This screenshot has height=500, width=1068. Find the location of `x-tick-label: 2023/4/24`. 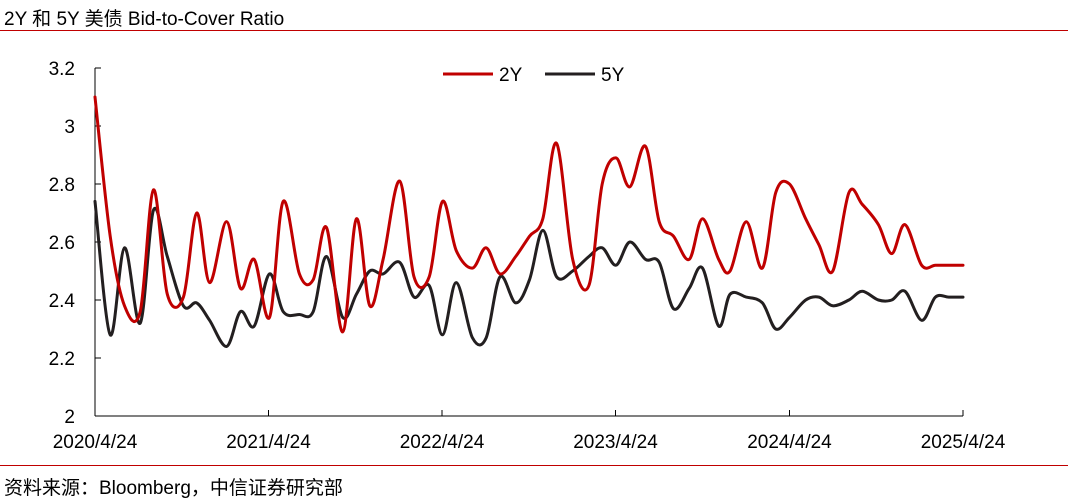

x-tick-label: 2023/4/24 is located at coordinates (615, 442).